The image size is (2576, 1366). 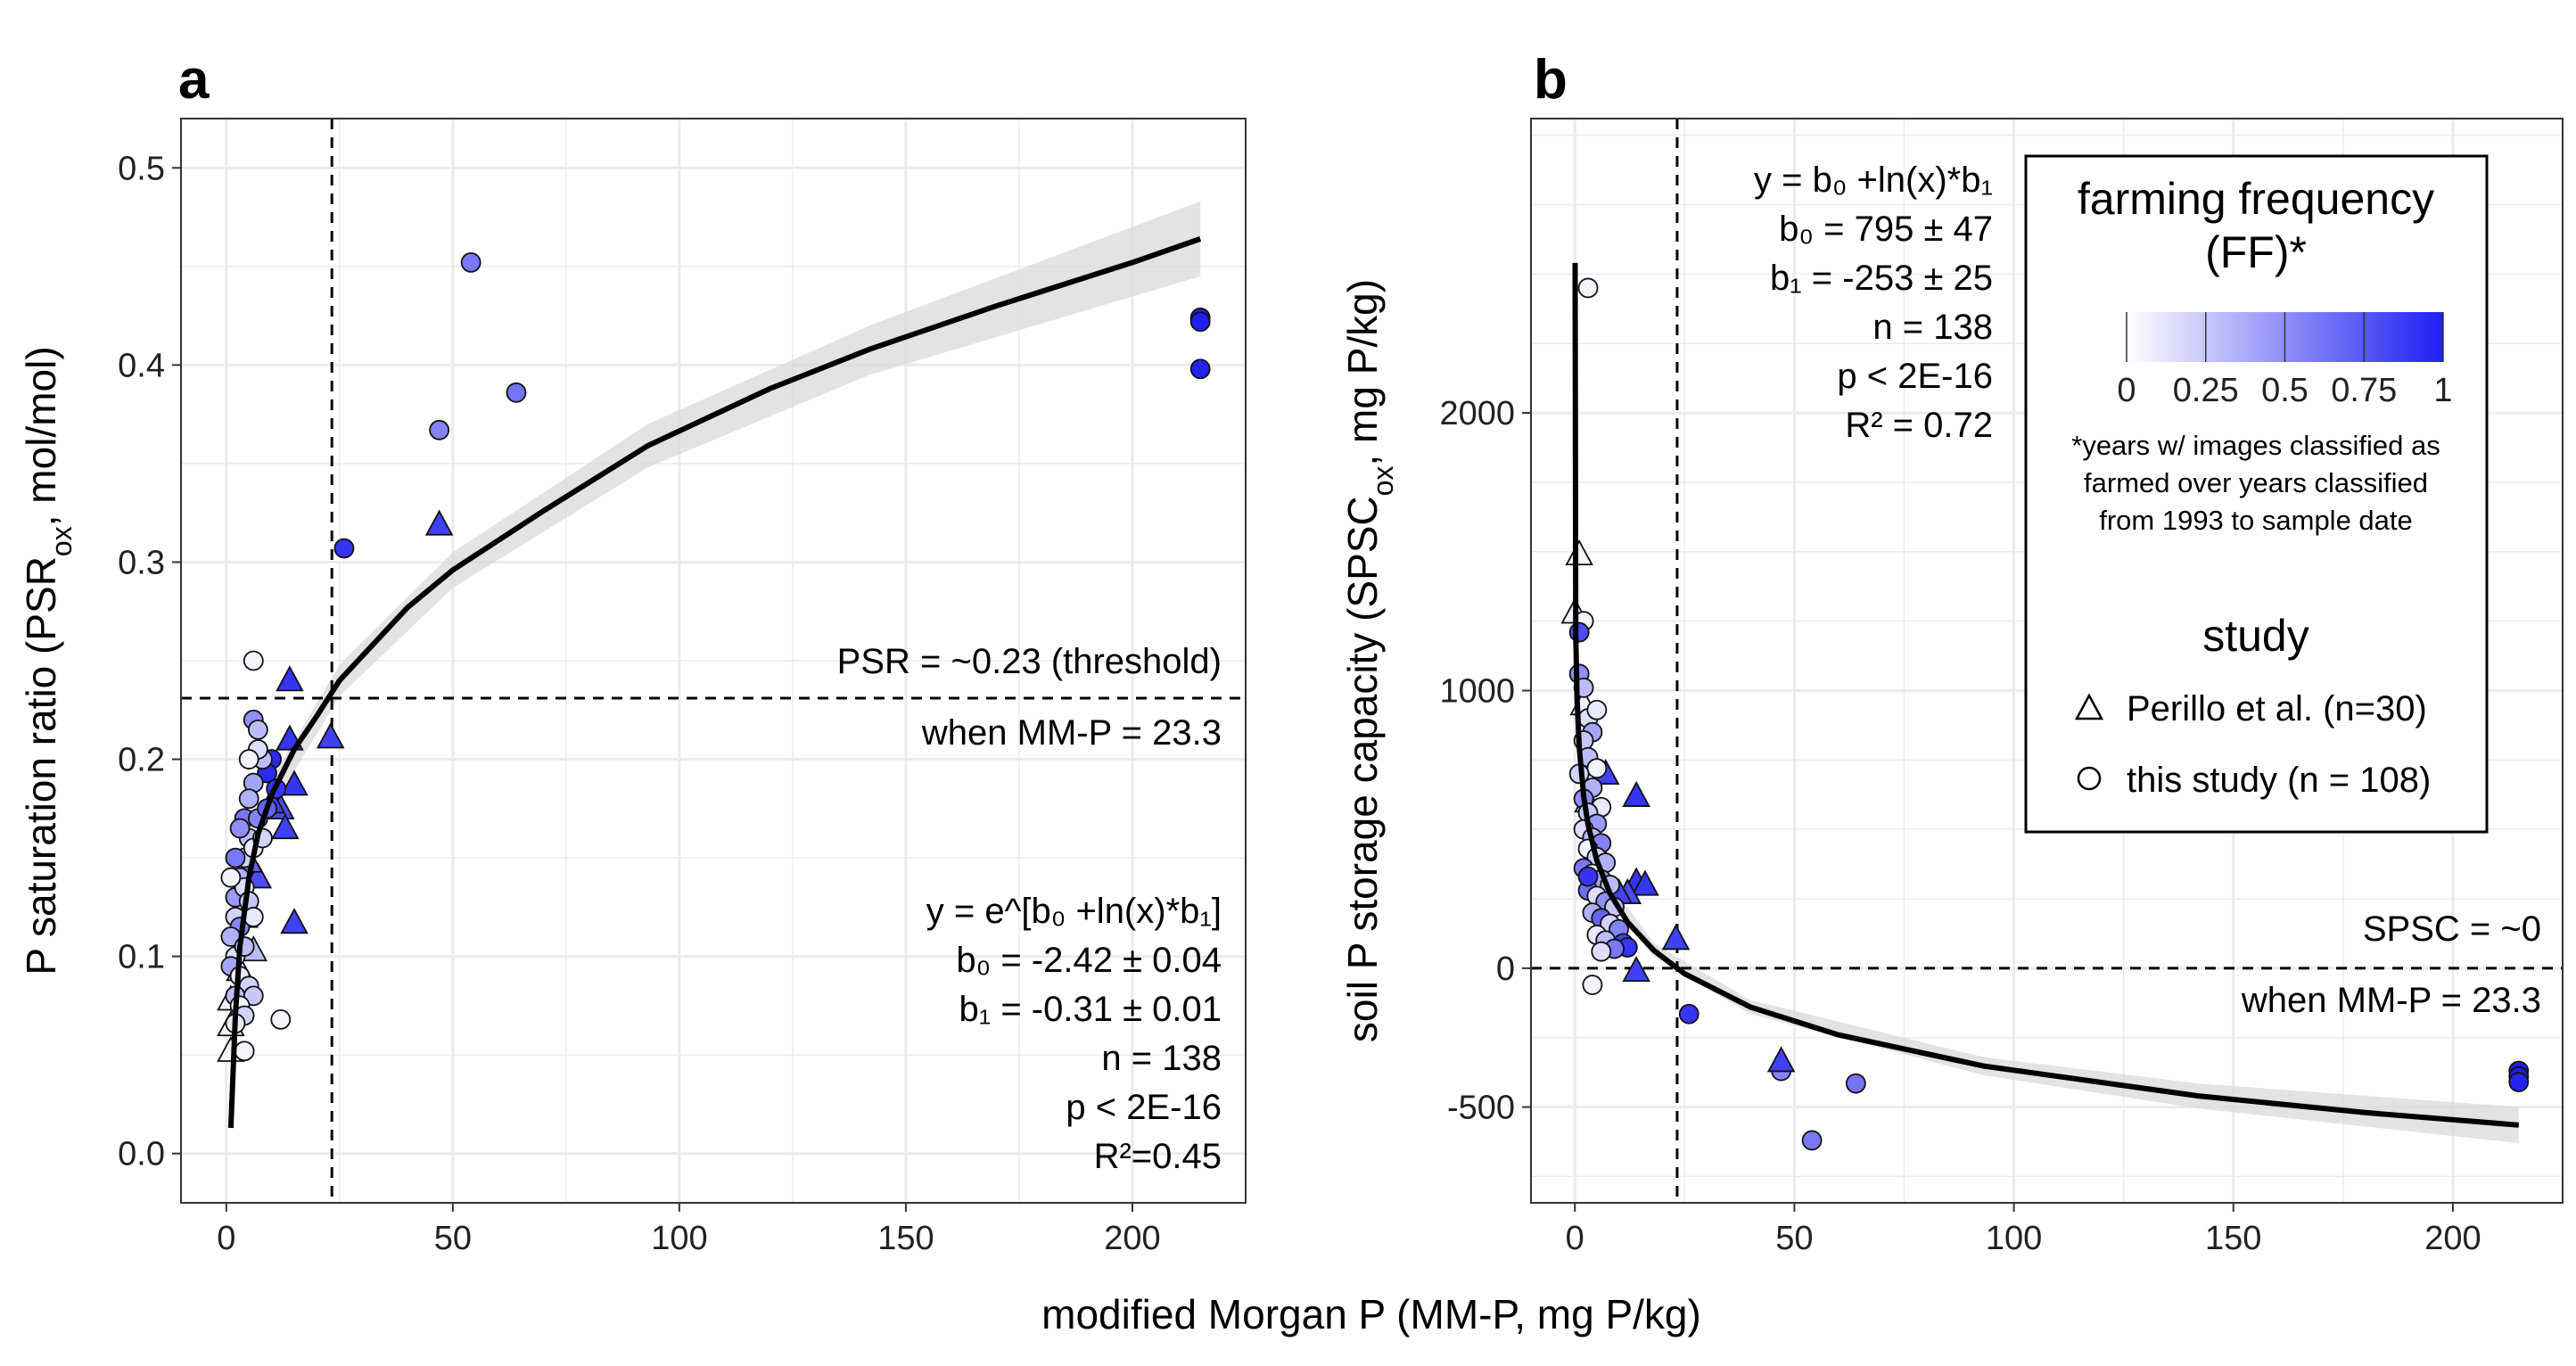 What do you see at coordinates (1873, 180) in the screenshot?
I see `panel-b-equation: y = b₀ +ln(x)*b₁` at bounding box center [1873, 180].